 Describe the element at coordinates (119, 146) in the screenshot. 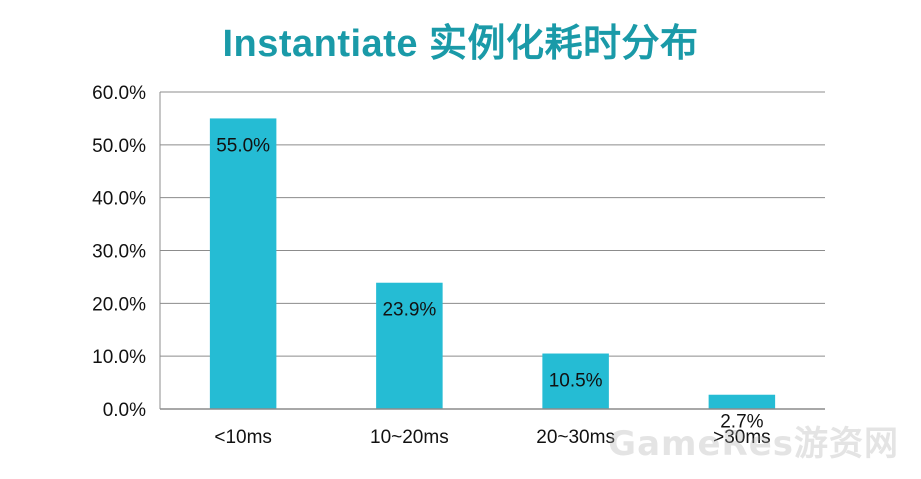

I see `y-tick-label: 50.0%` at that location.